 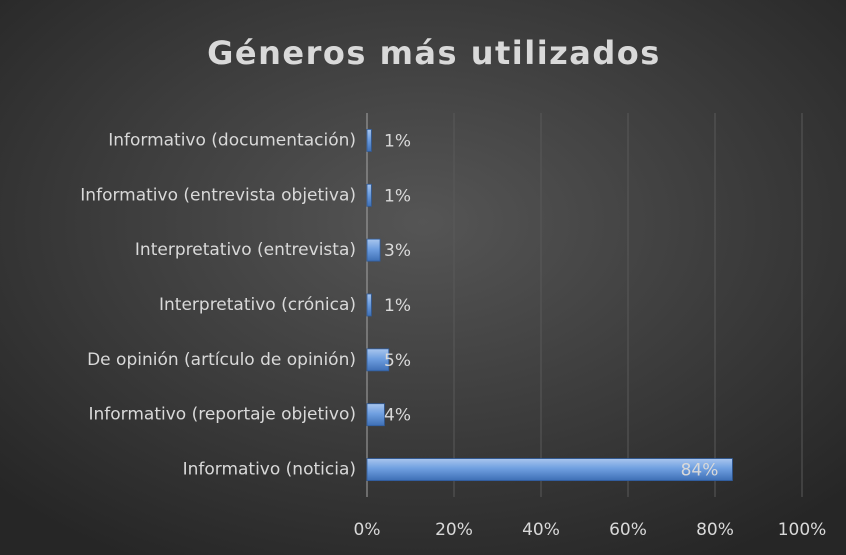 I want to click on data-label: 3%, so click(x=397, y=251).